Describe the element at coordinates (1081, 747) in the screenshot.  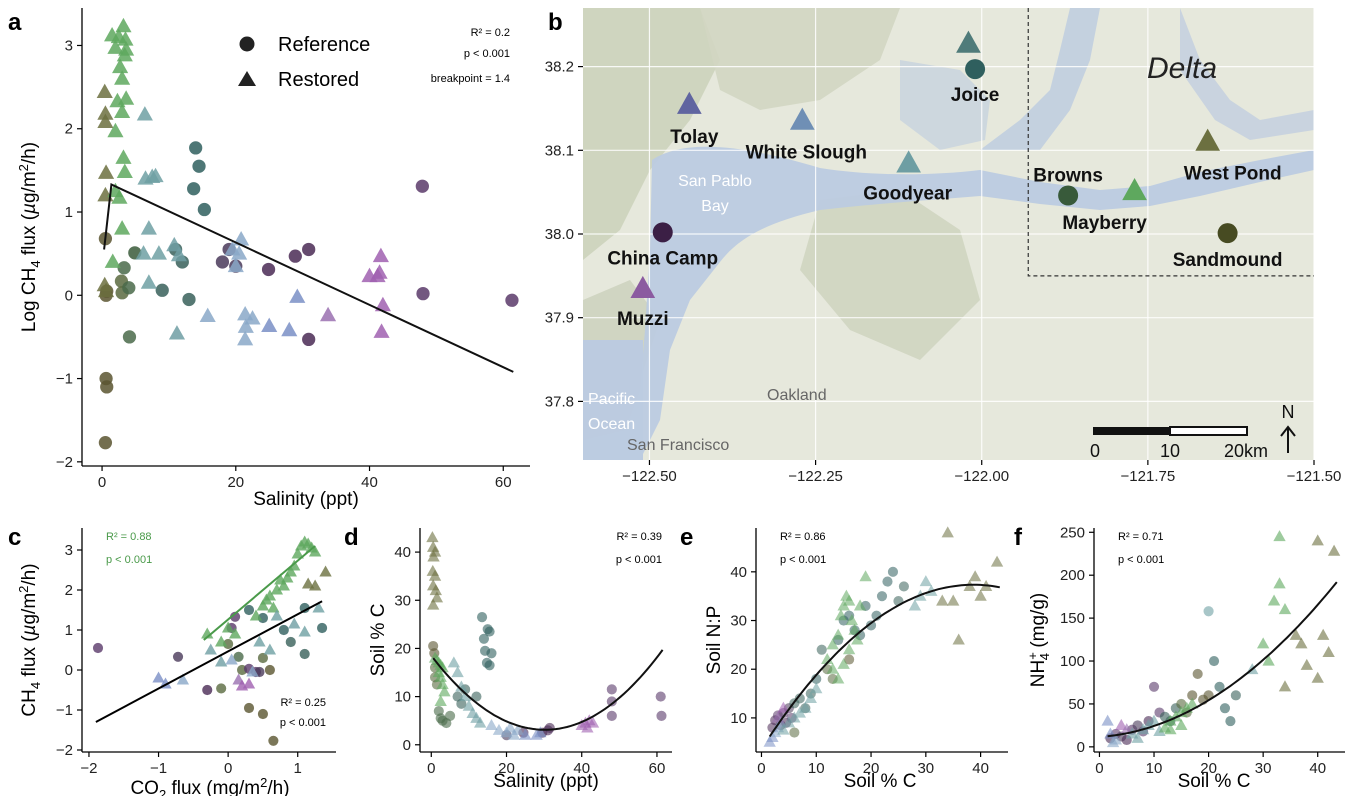
I see `f-y-tick-label: 0` at that location.